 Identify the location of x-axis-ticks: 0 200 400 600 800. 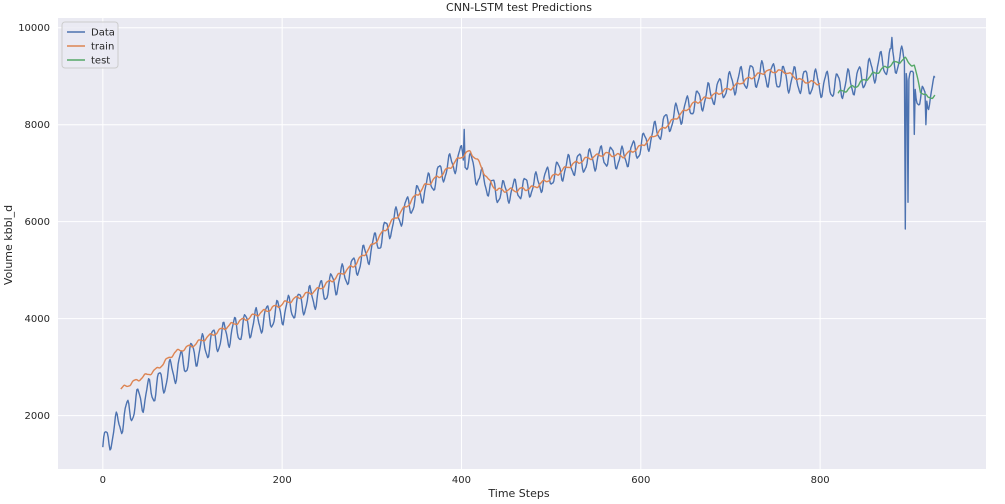
(465, 480).